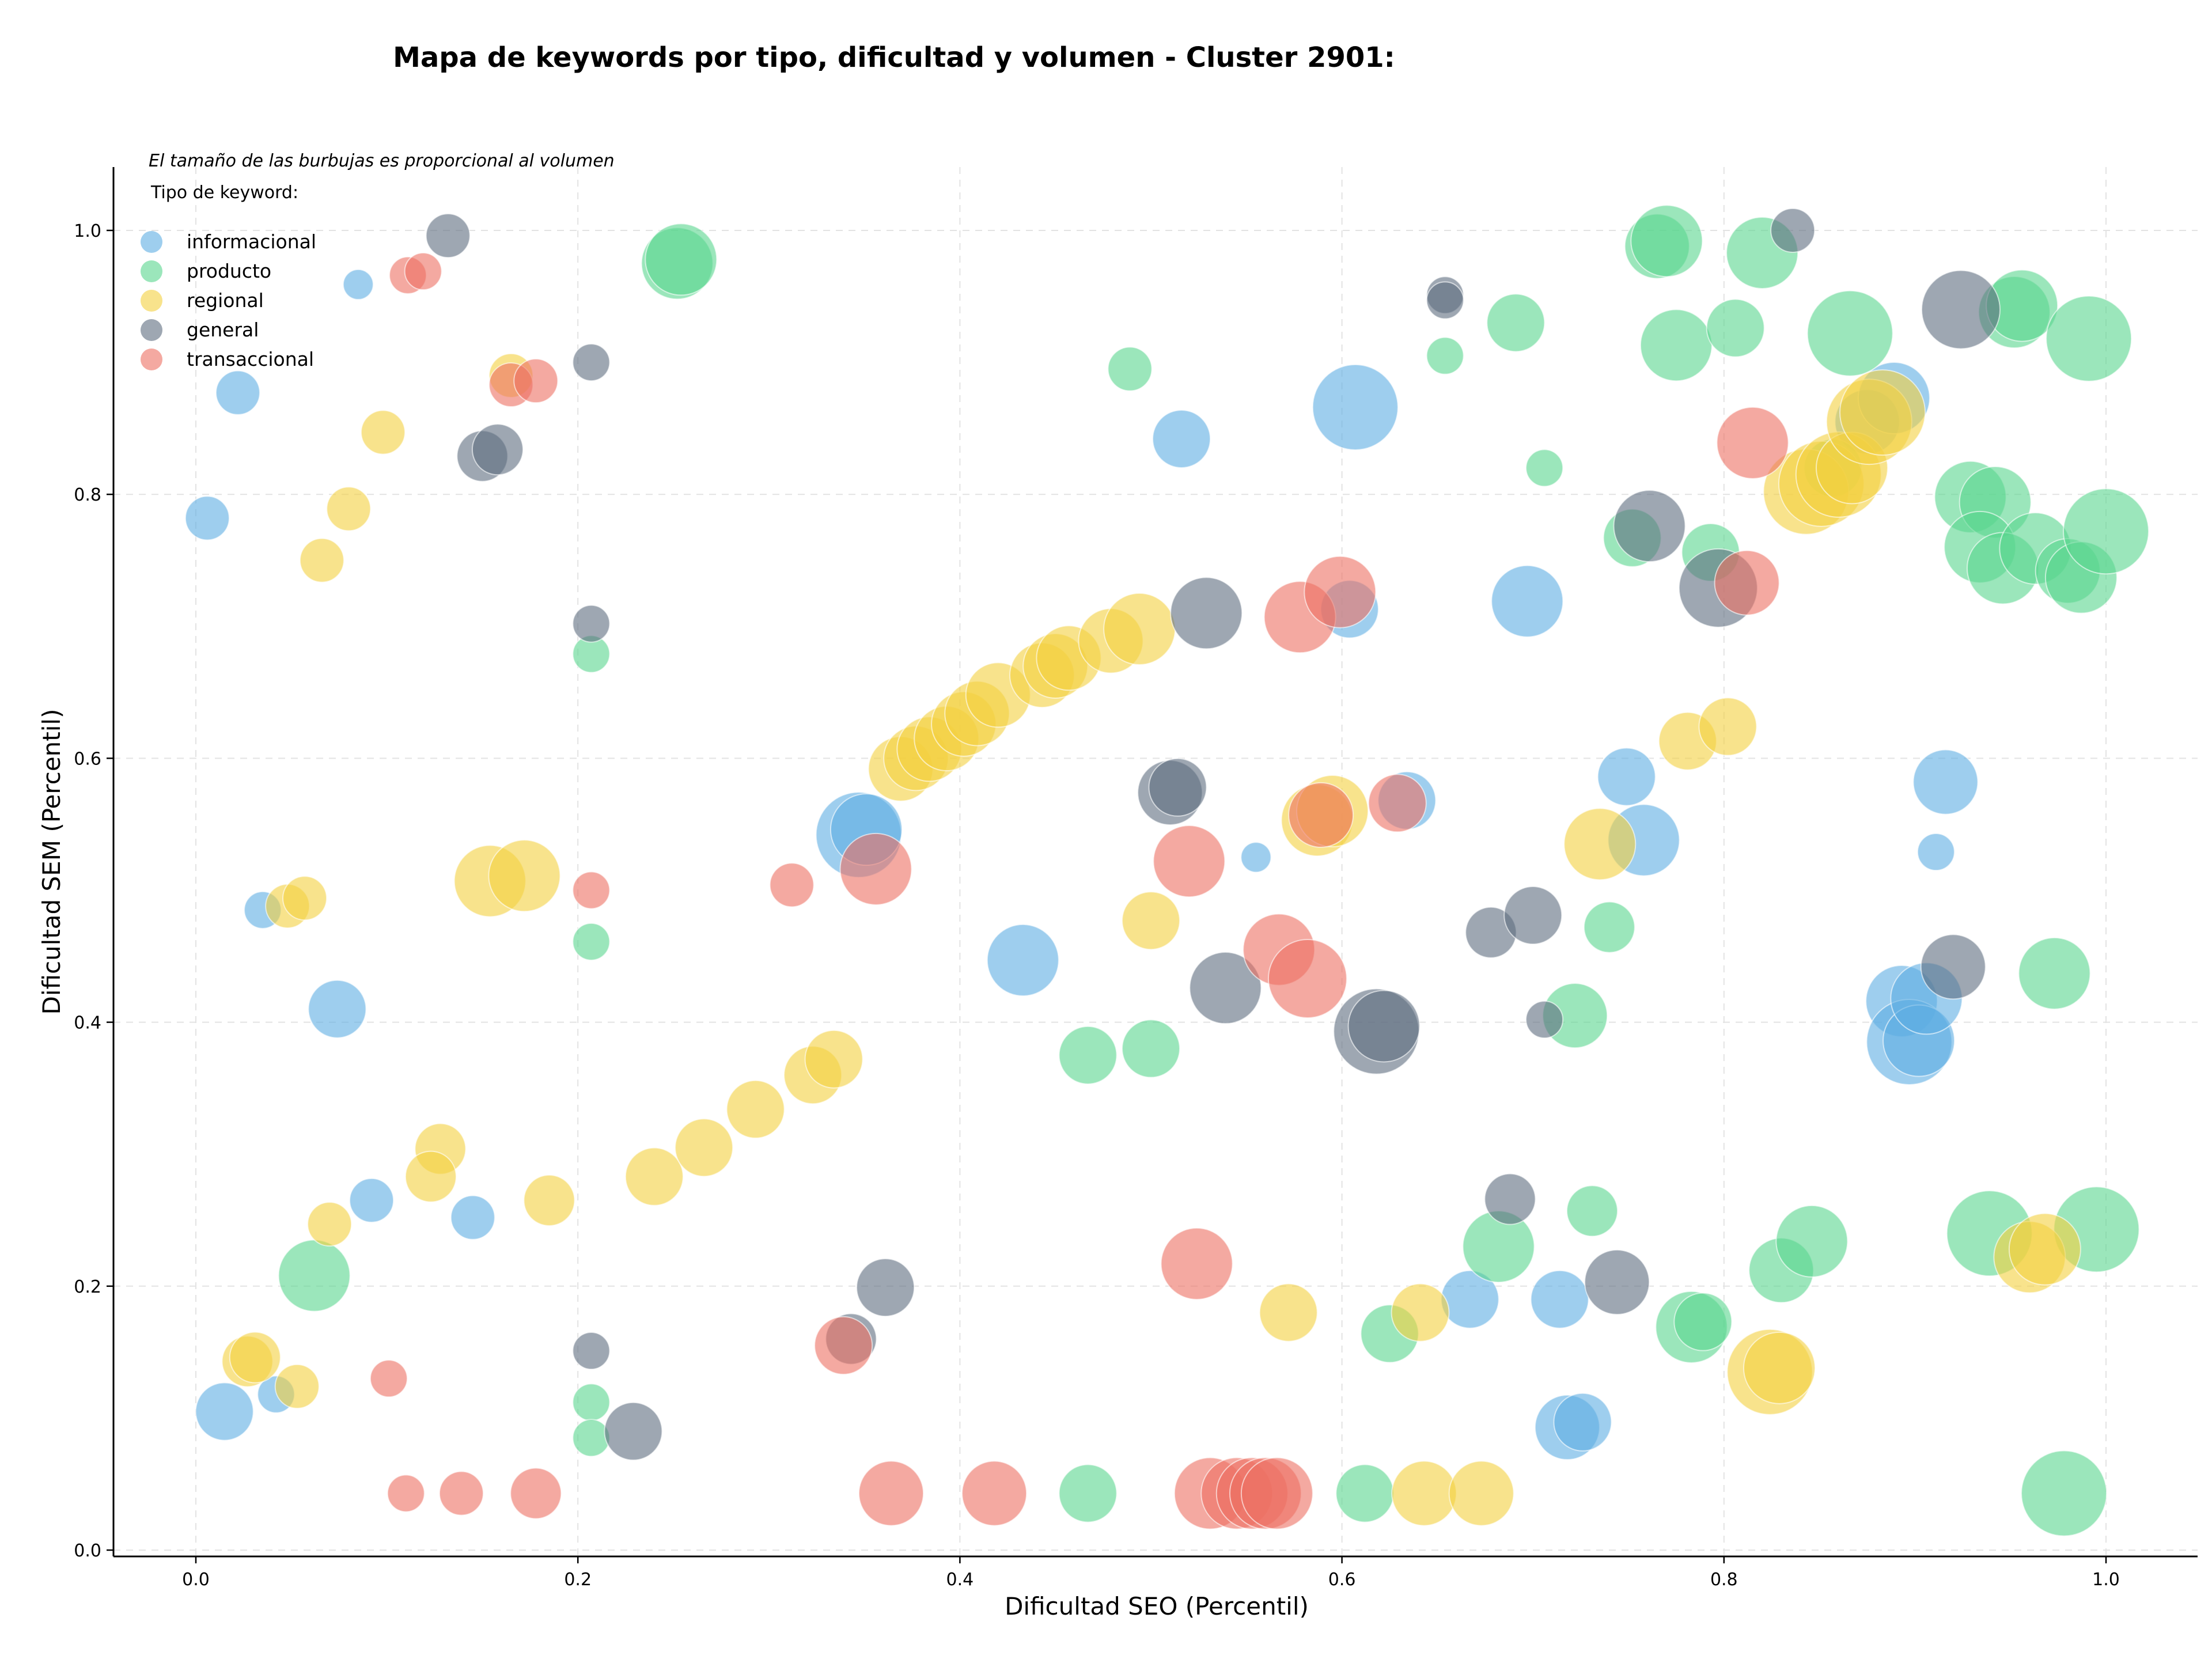 Image resolution: width=2212 pixels, height=1663 pixels. Describe the element at coordinates (151, 330) in the screenshot. I see `legend-marker-general` at that location.